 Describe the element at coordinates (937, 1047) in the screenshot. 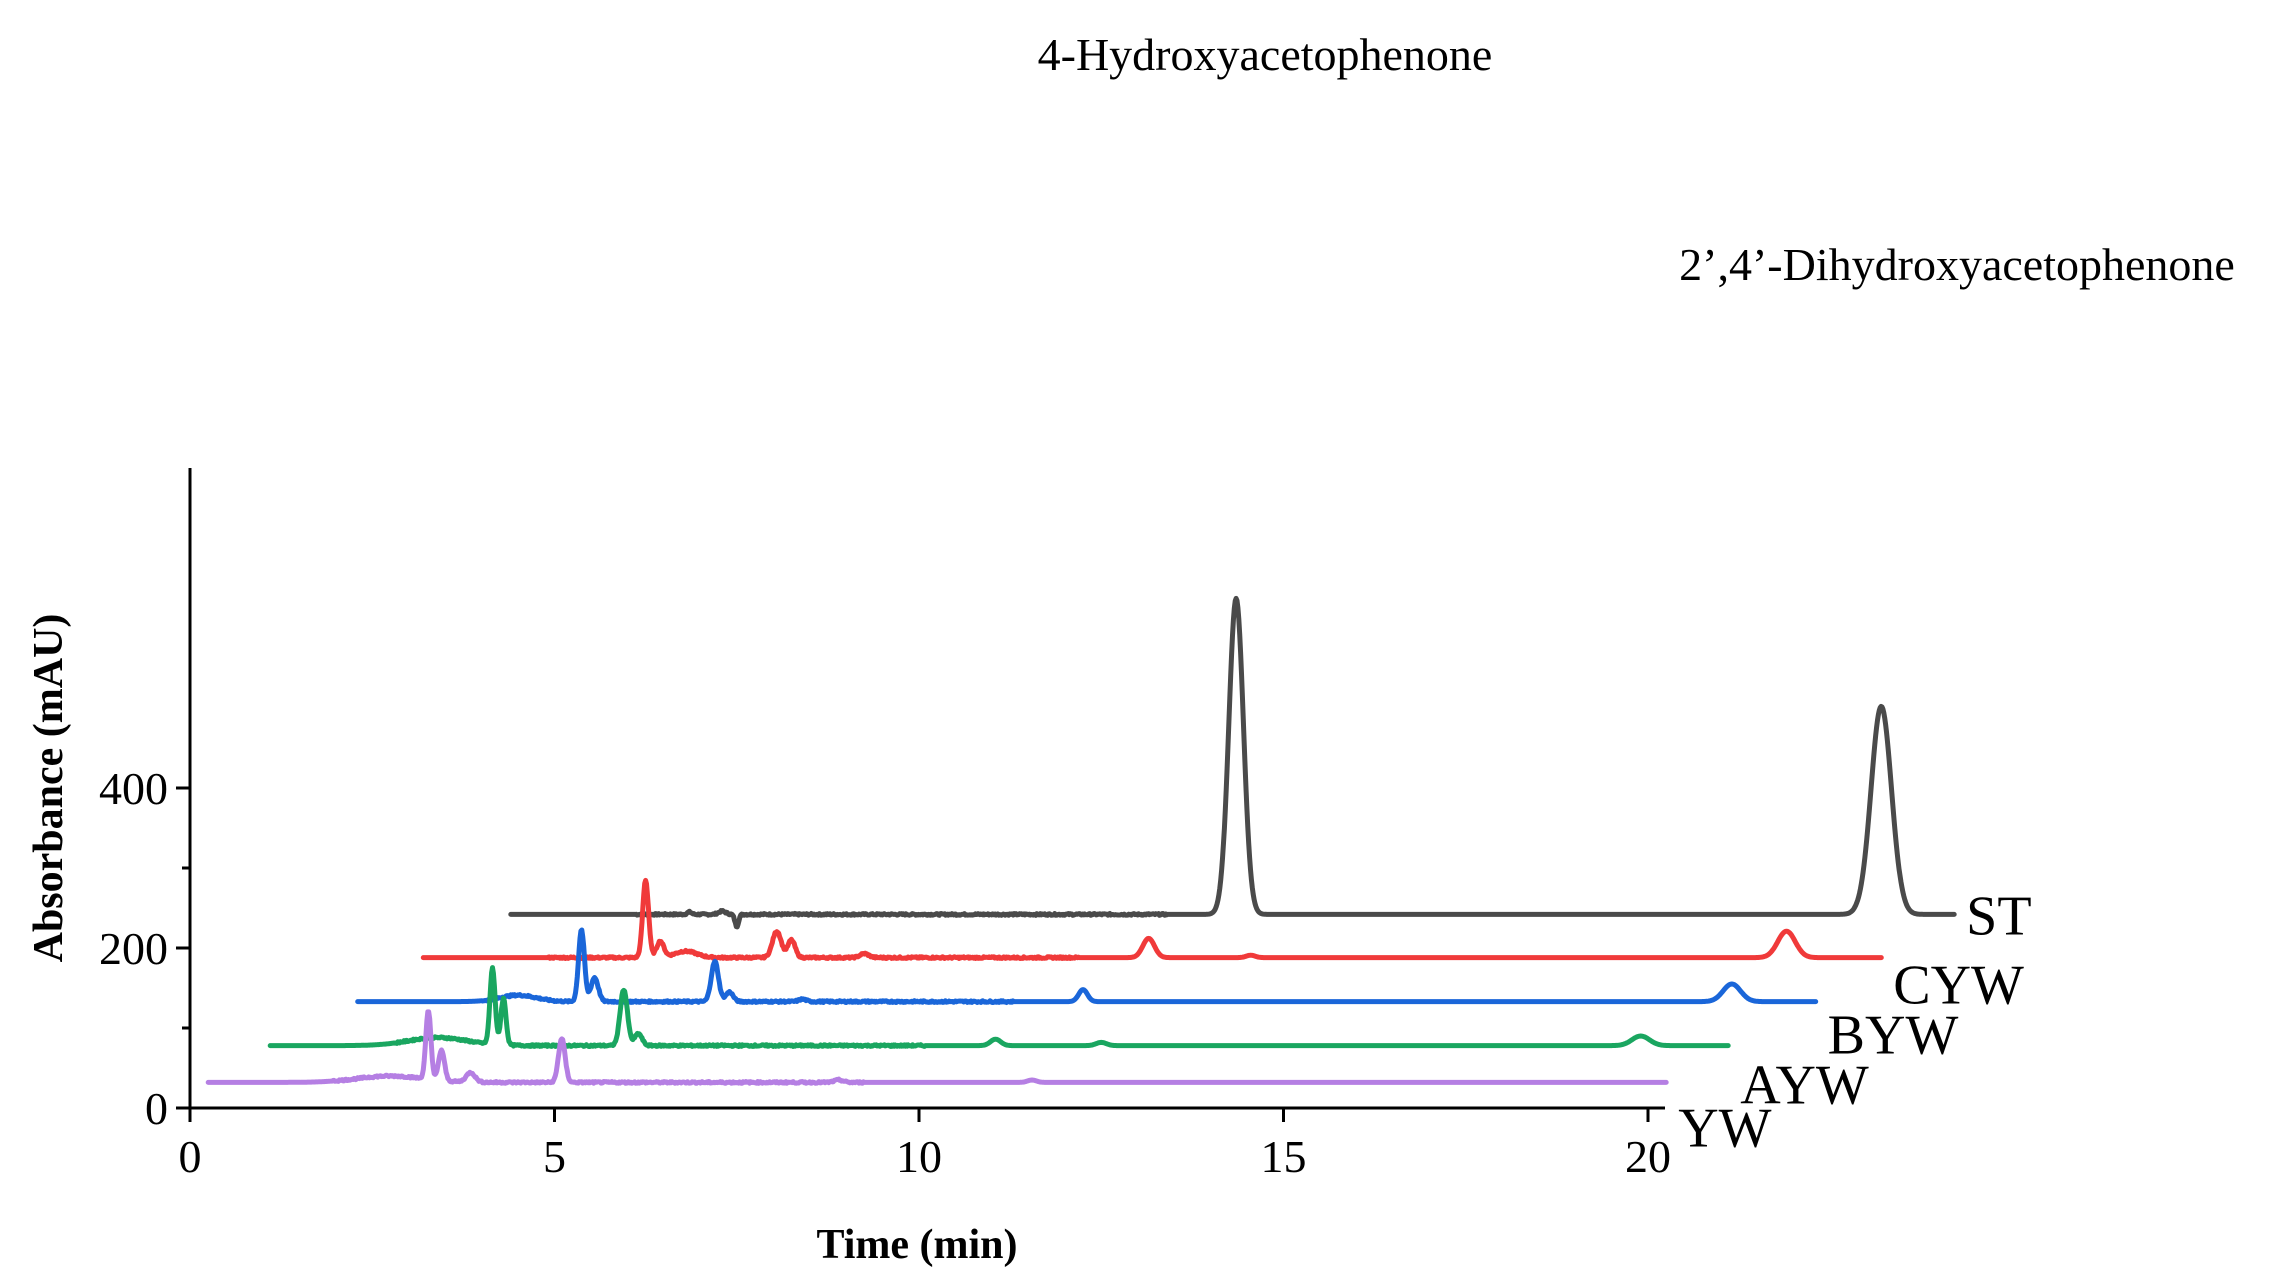

I see `trace-yw` at that location.